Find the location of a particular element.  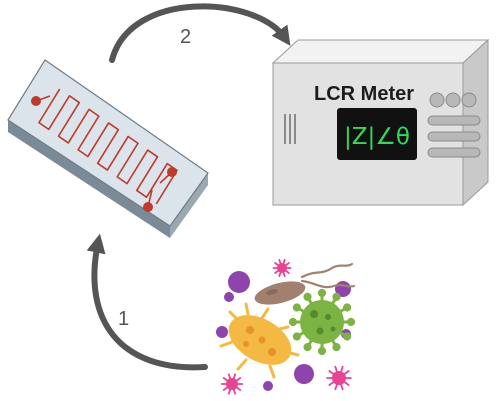

step-1-label: 1 is located at coordinates (123, 319).